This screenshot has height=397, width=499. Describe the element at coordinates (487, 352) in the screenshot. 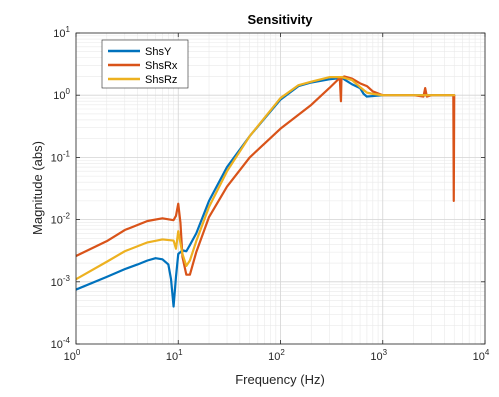

I see `tick-exponent: 4` at that location.